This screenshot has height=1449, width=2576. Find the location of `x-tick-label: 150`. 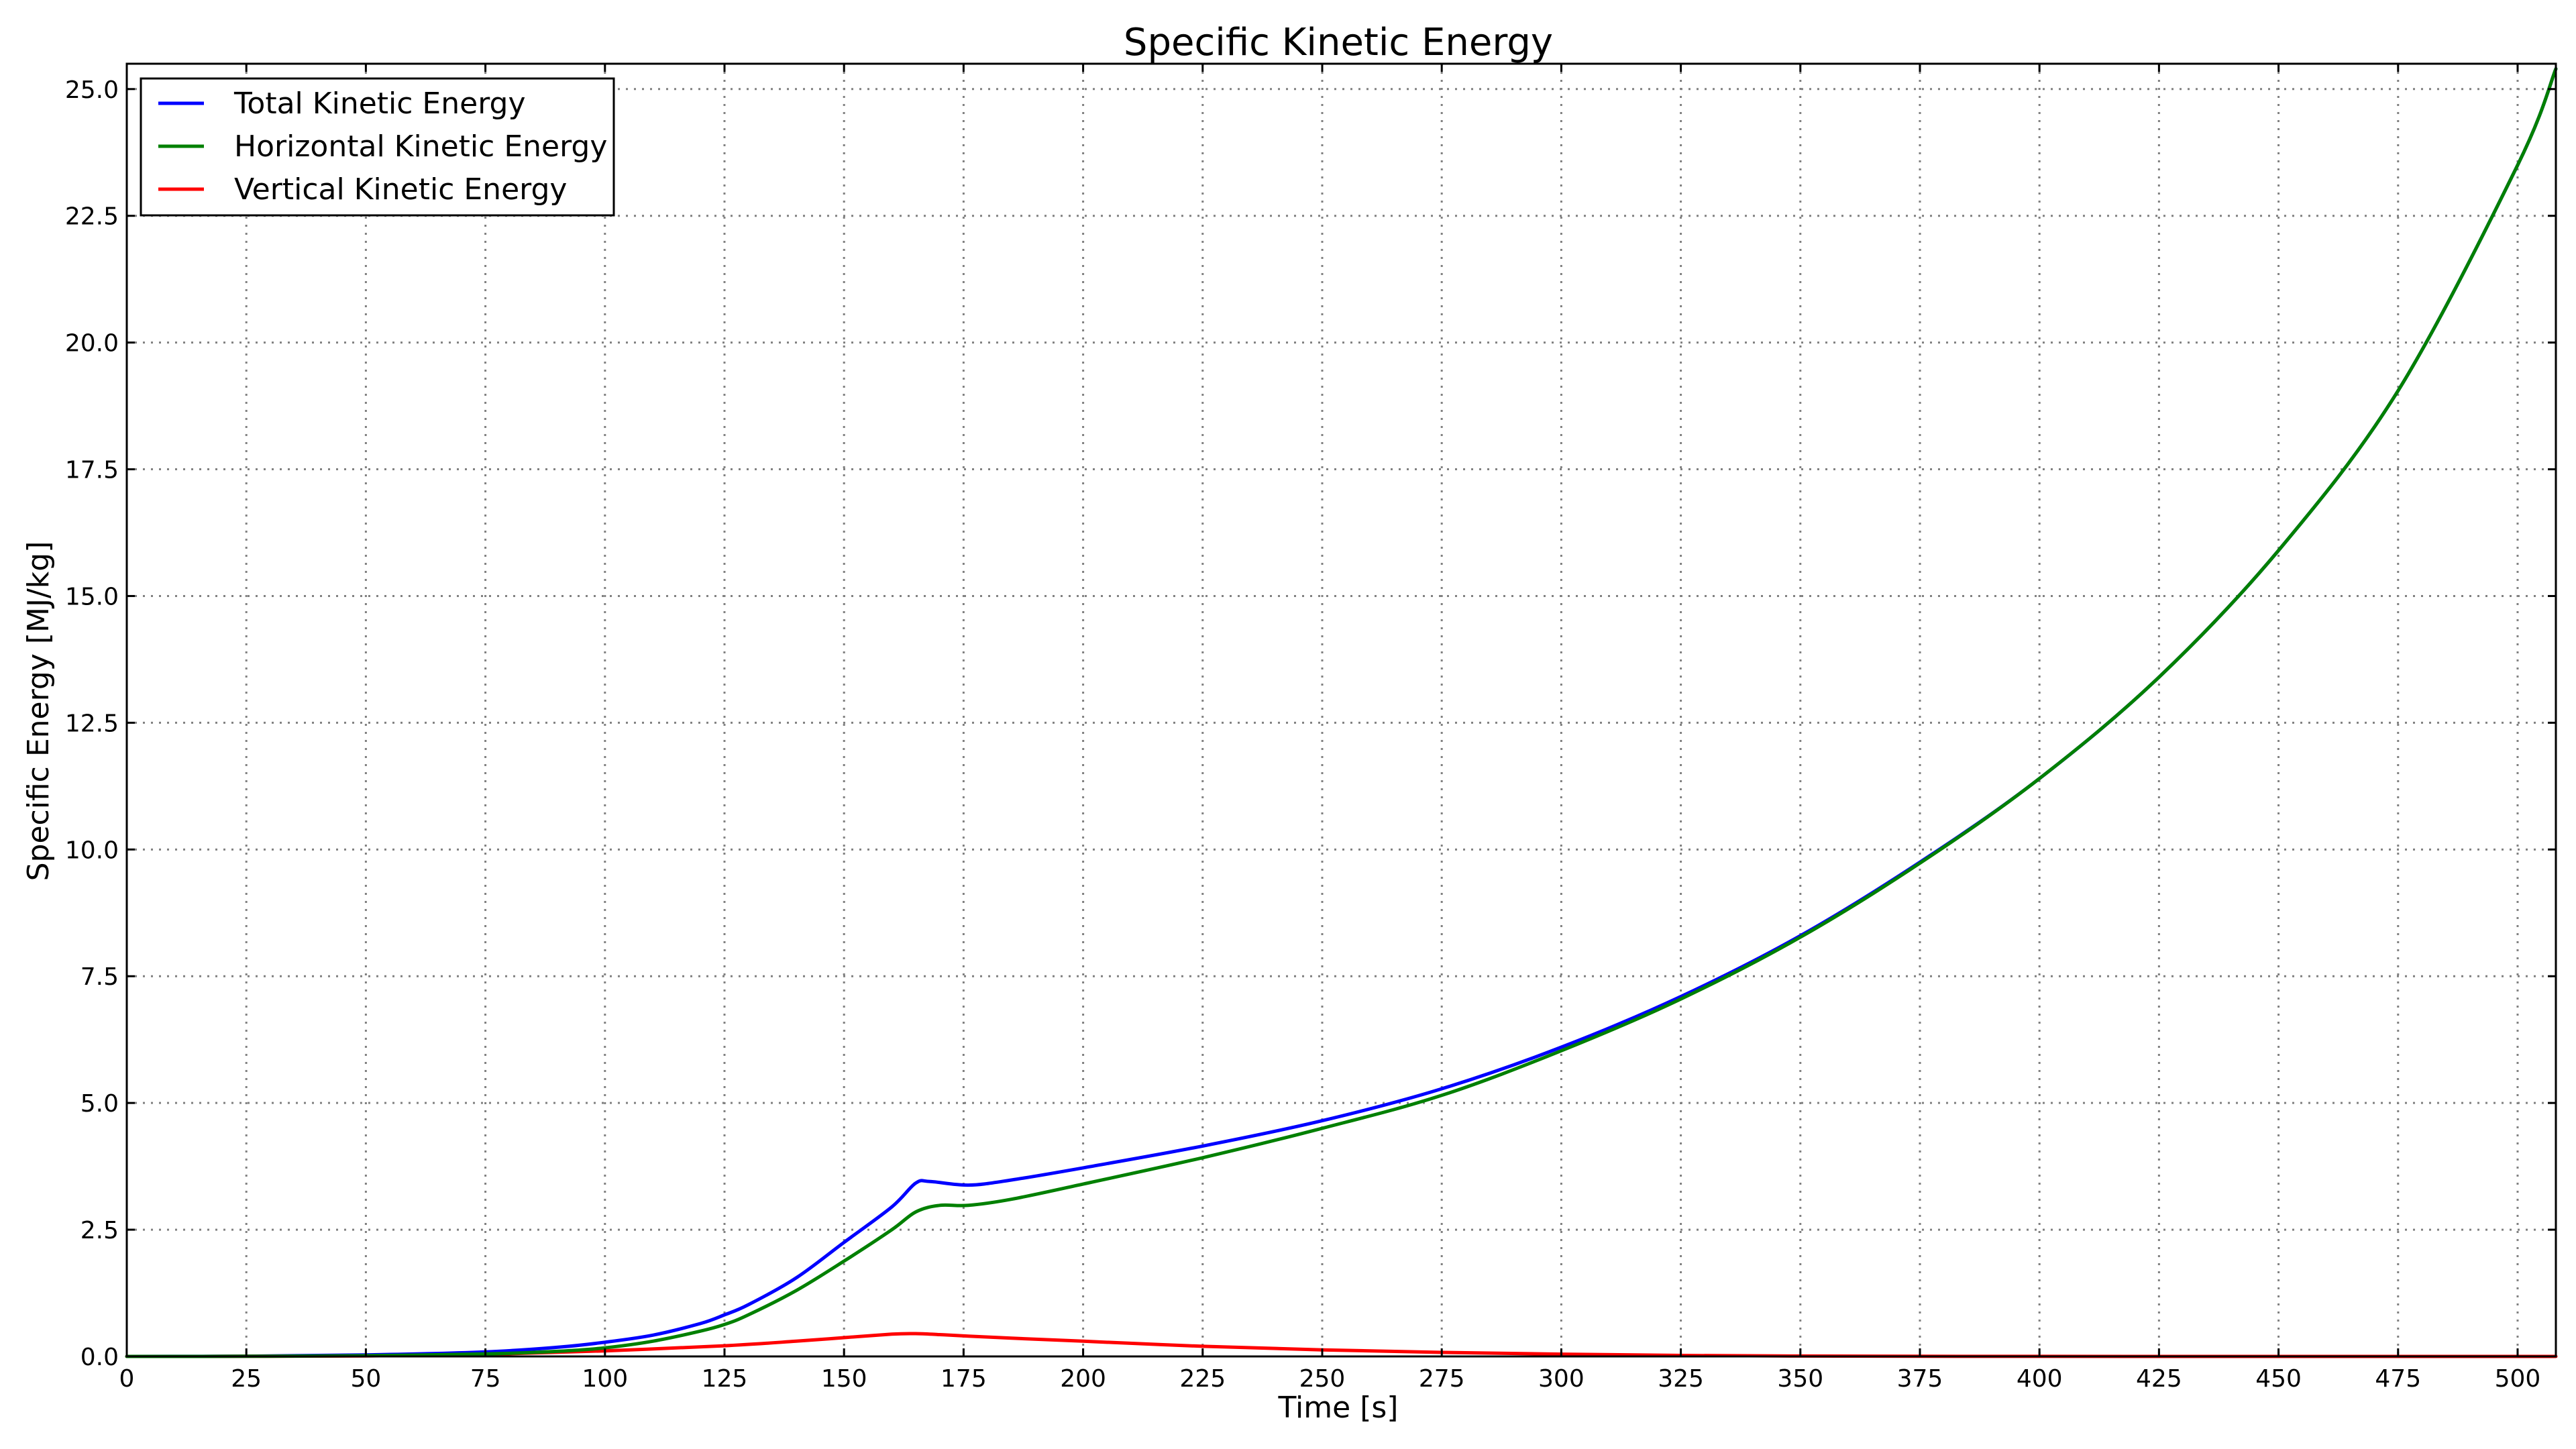

x-tick-label: 150 is located at coordinates (844, 1379).